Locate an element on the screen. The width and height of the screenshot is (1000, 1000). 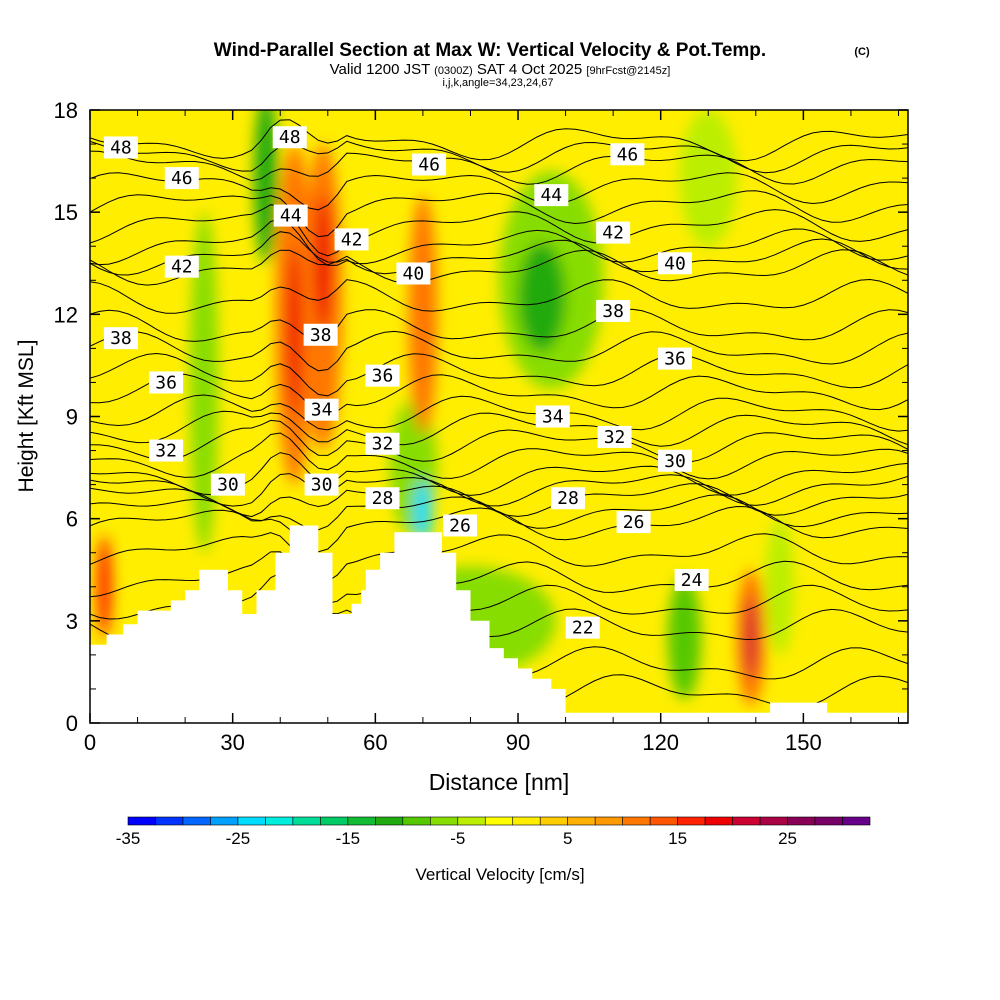
x-tick-label: 120 is located at coordinates (660, 742).